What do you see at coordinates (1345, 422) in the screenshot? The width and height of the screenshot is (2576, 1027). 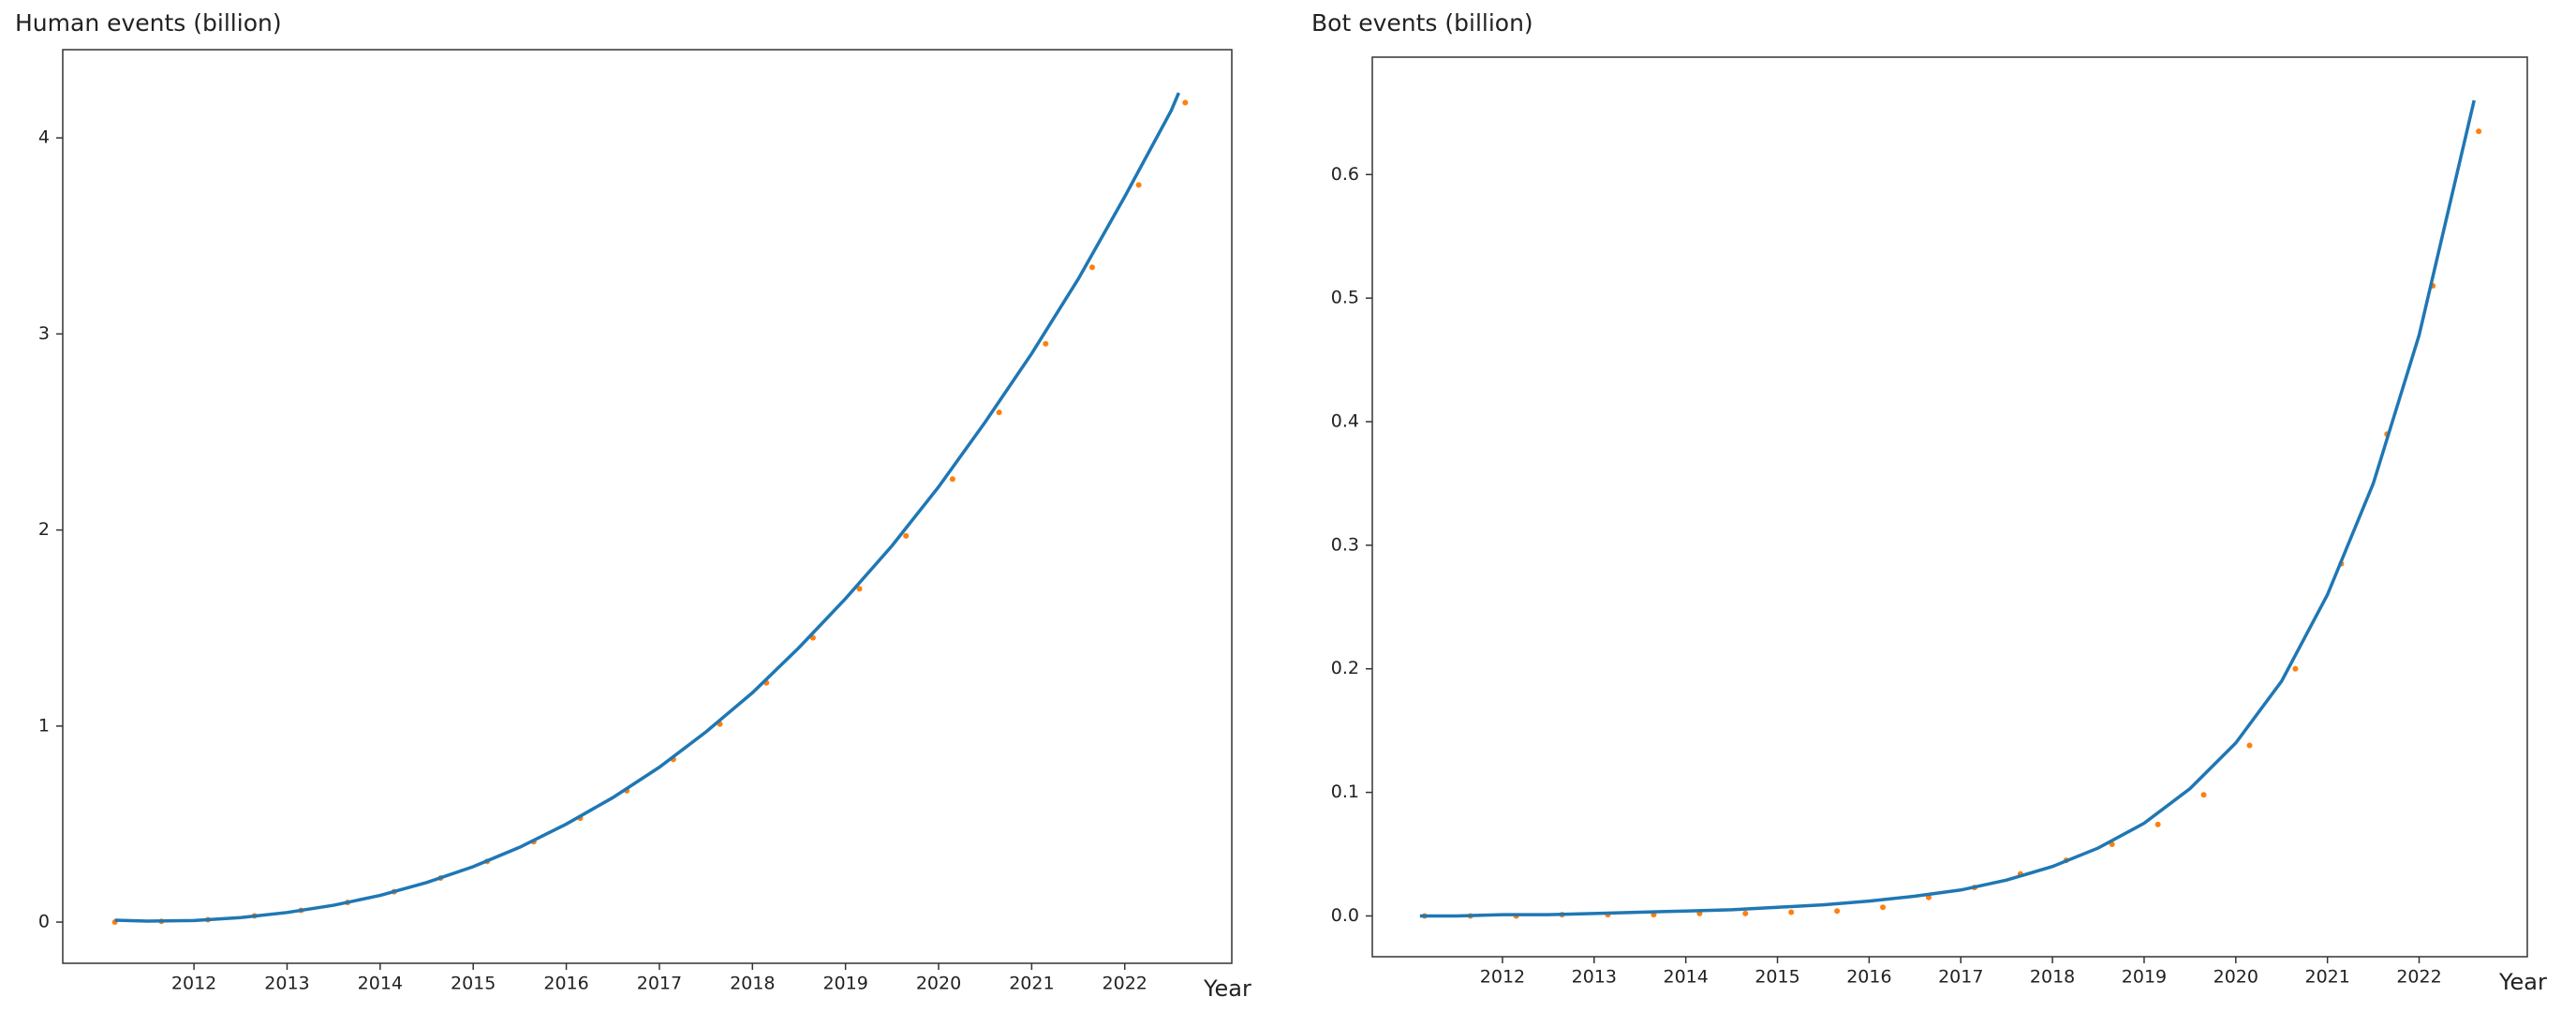 I see `y-tick-label: 0.4` at bounding box center [1345, 422].